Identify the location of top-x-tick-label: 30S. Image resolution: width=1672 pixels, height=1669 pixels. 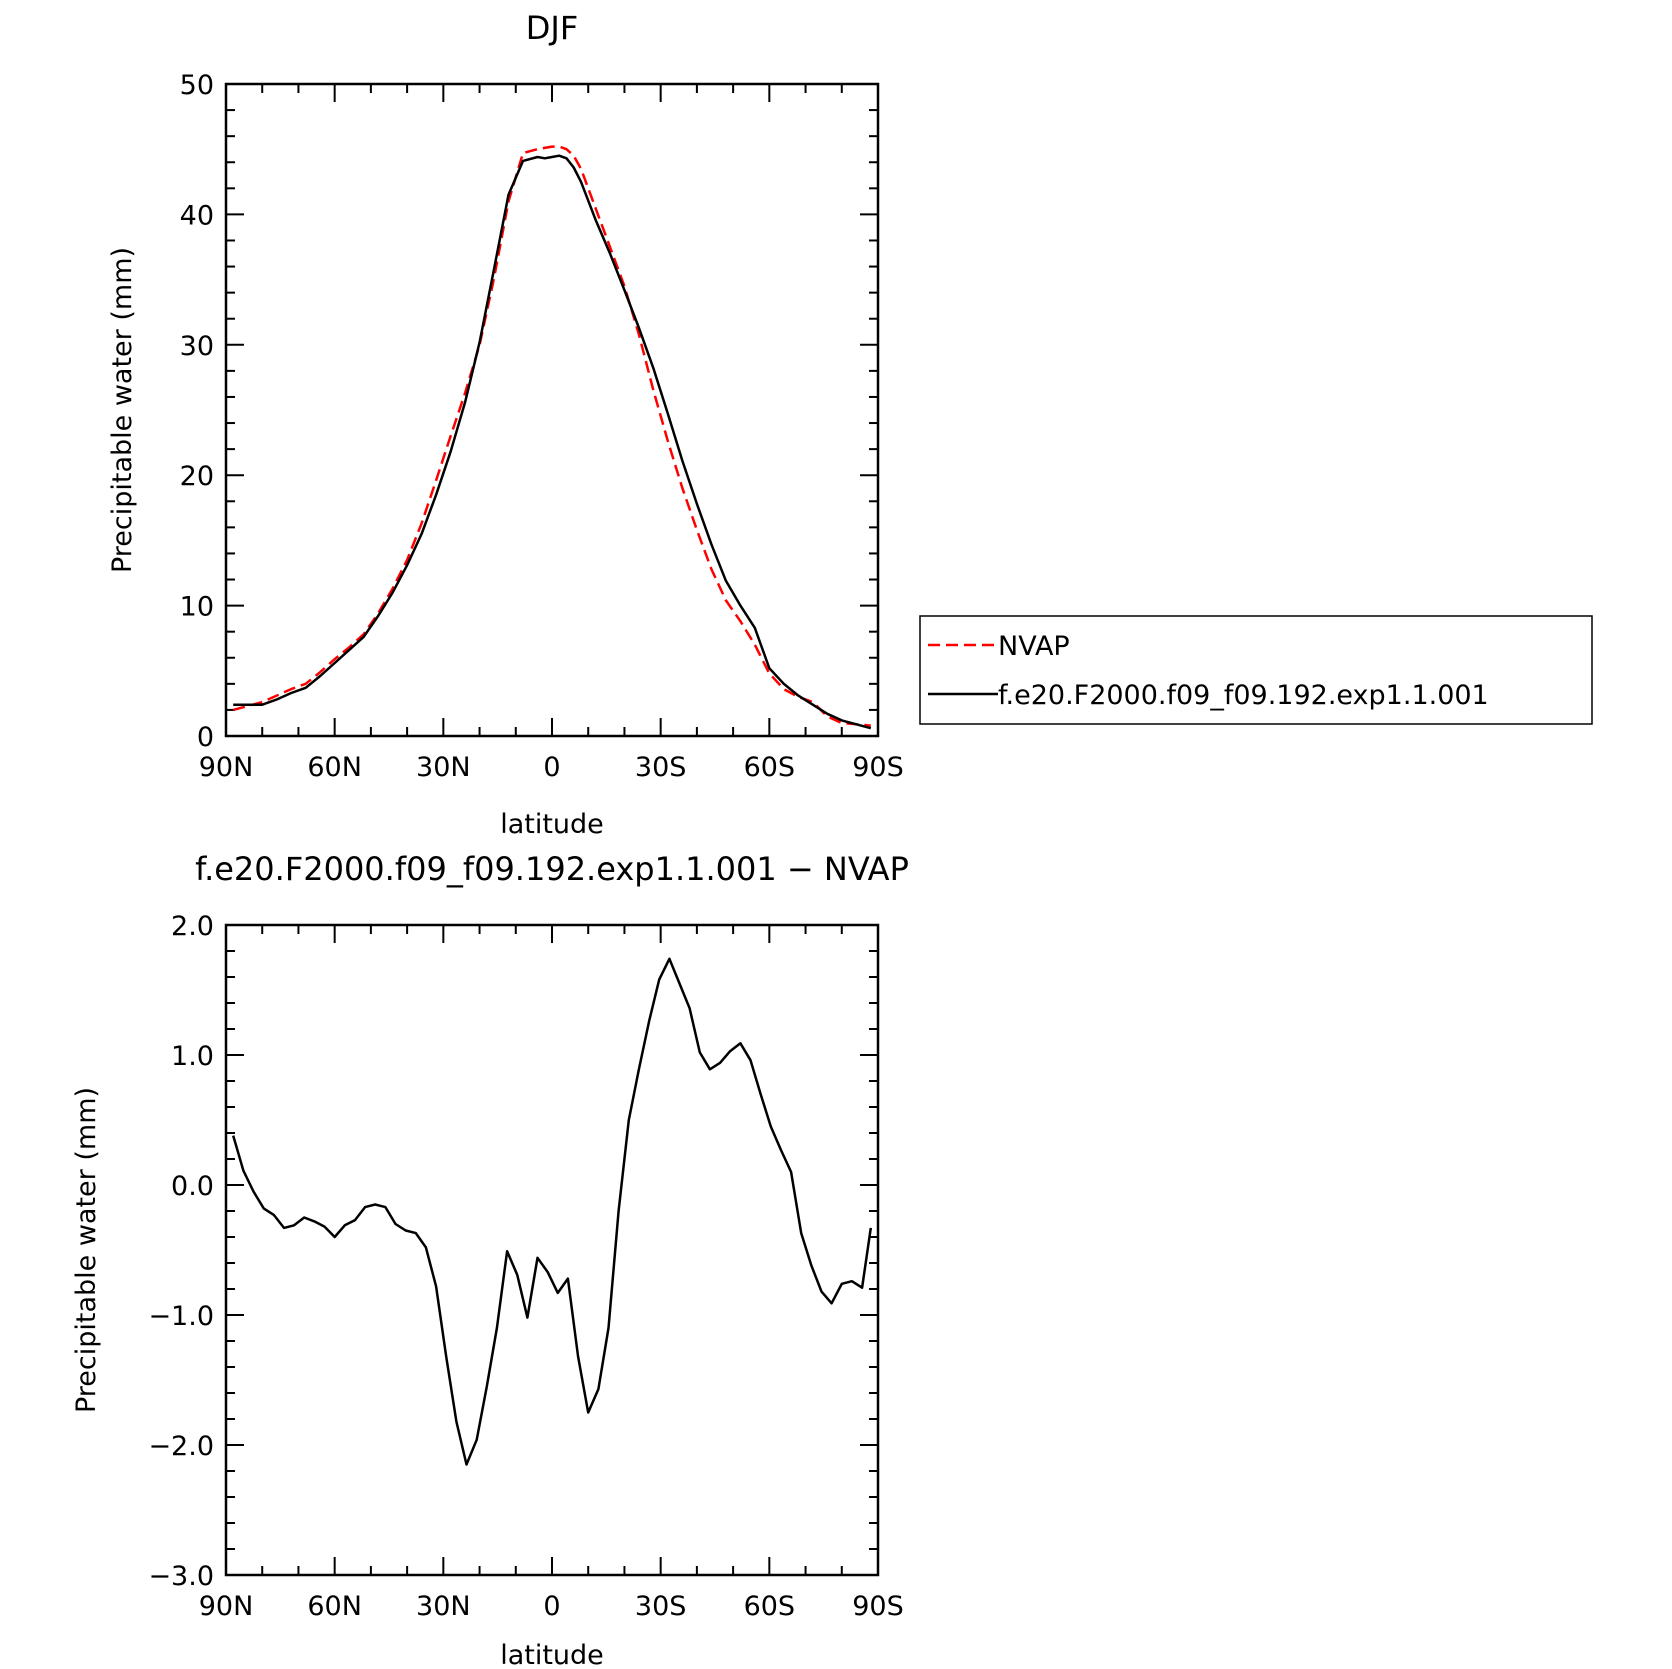
(661, 767).